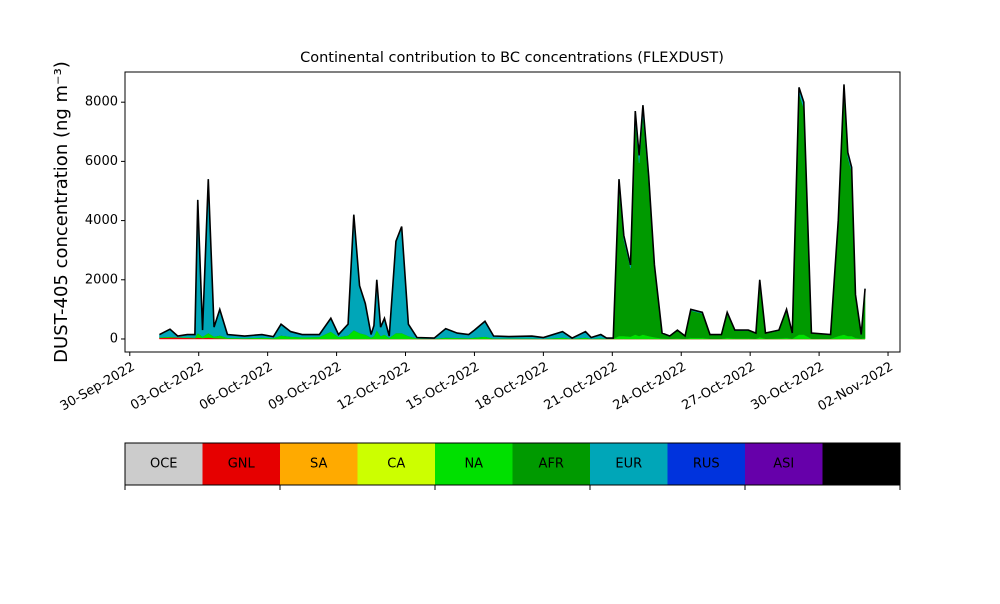 The image size is (1000, 604). Describe the element at coordinates (650, 387) in the screenshot. I see `x-tick-label: 24-Oct-2022` at that location.